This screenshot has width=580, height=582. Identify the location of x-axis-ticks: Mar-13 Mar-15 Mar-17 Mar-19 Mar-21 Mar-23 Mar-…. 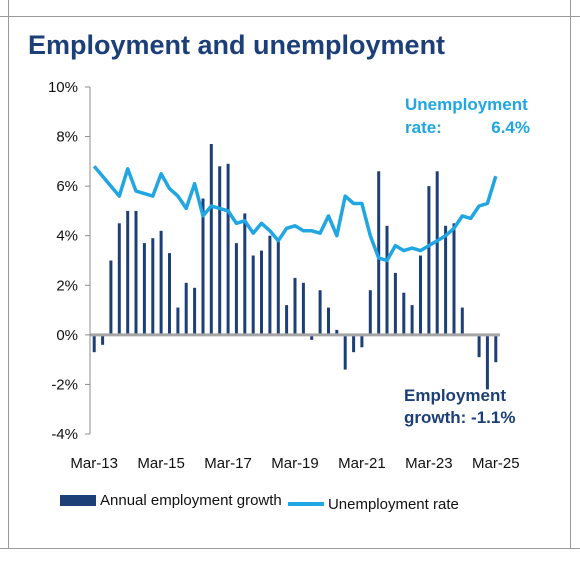
(294, 463).